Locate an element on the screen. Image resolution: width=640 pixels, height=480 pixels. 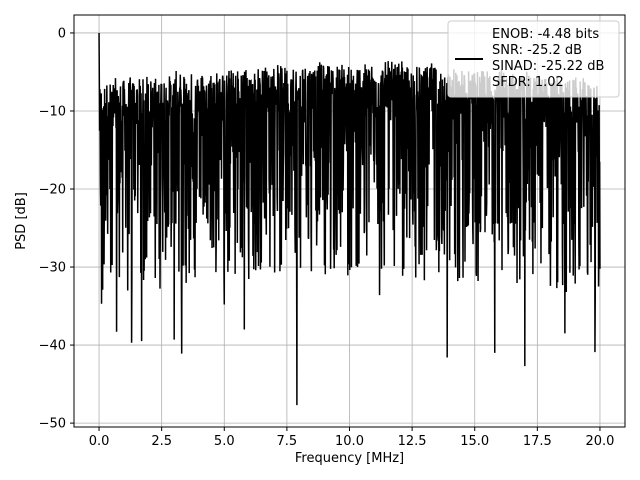
y-tick-label: −30 is located at coordinates (52, 268).